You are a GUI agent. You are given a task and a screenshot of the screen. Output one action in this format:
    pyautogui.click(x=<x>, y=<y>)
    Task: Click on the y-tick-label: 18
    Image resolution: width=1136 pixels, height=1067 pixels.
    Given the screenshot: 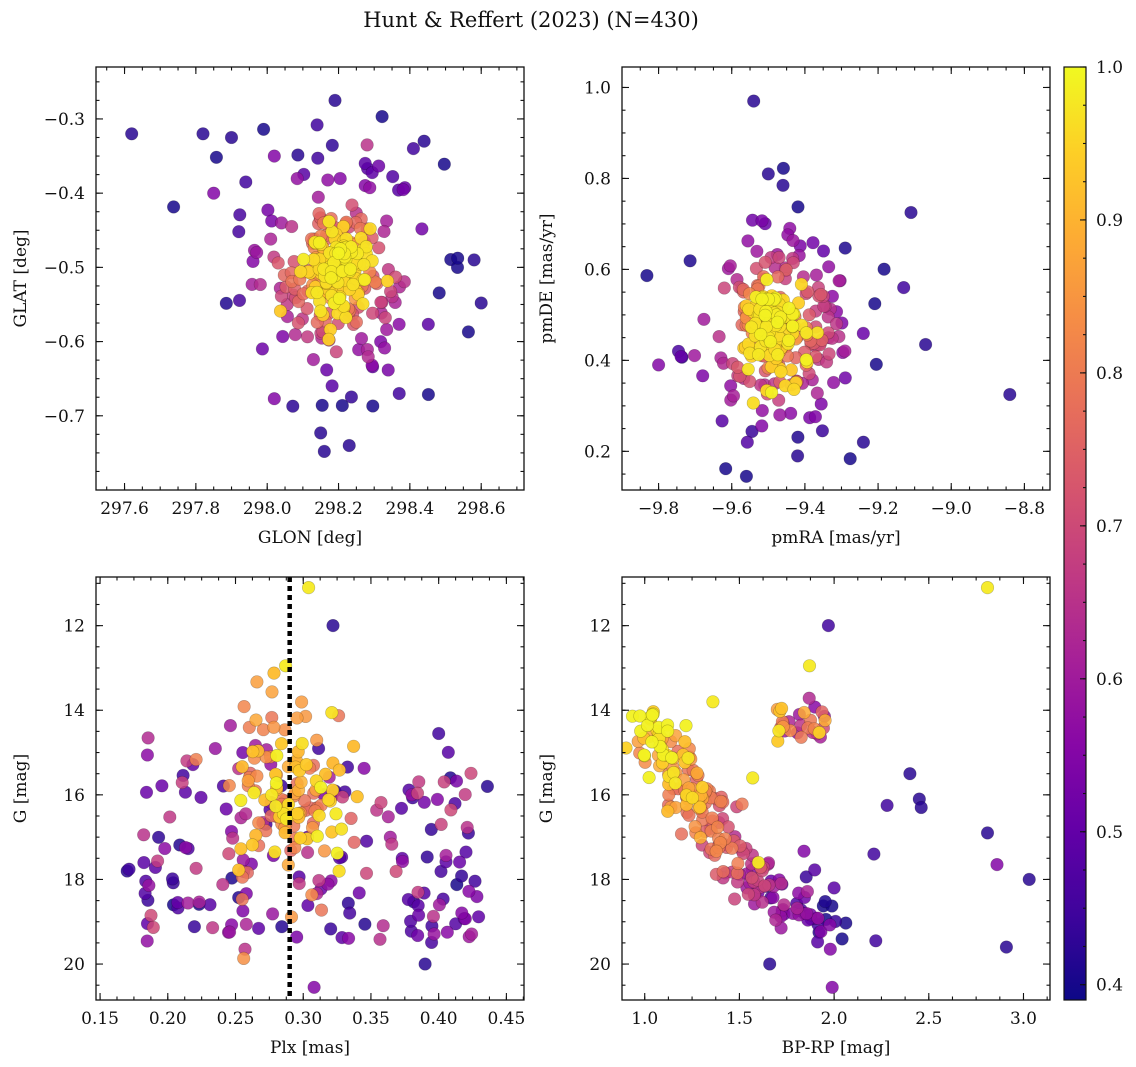 What is the action you would take?
    pyautogui.click(x=600, y=880)
    